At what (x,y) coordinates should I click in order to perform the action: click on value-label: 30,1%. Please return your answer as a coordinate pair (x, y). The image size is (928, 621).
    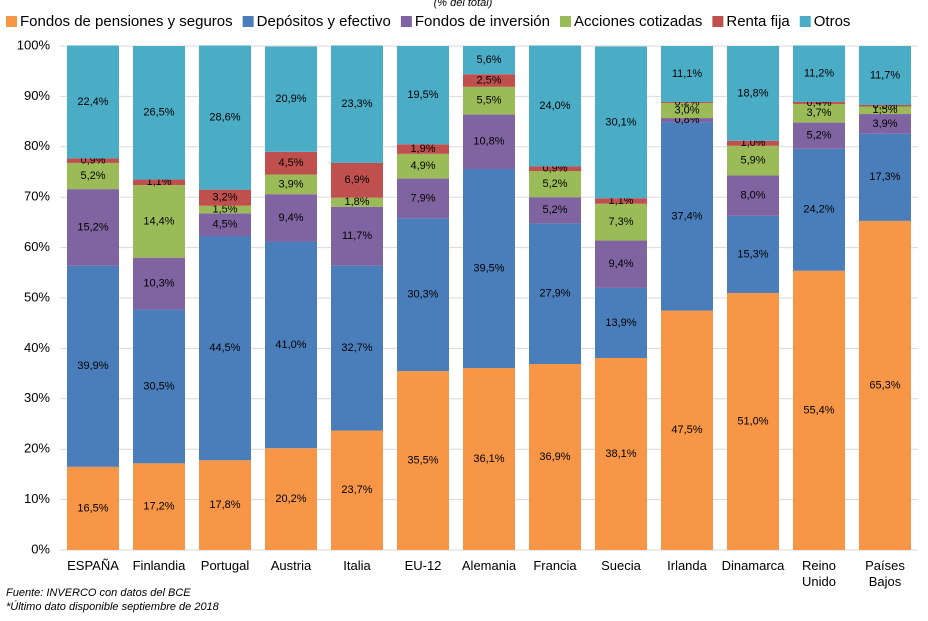
    Looking at the image, I should click on (620, 122).